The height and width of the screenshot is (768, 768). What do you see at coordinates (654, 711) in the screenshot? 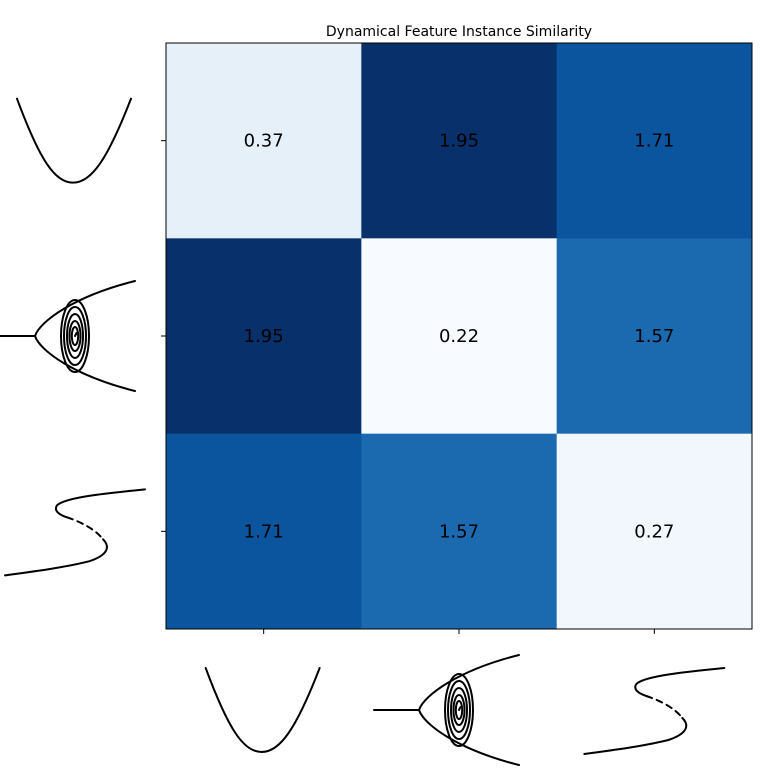
I see `col-s-curve-hysteresis-icon` at bounding box center [654, 711].